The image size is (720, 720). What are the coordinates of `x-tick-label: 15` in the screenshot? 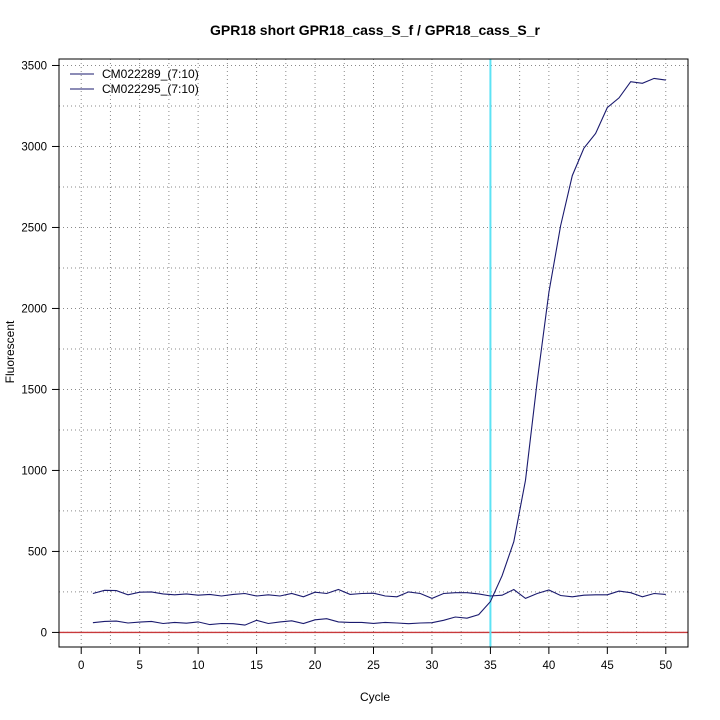 It's located at (256, 666).